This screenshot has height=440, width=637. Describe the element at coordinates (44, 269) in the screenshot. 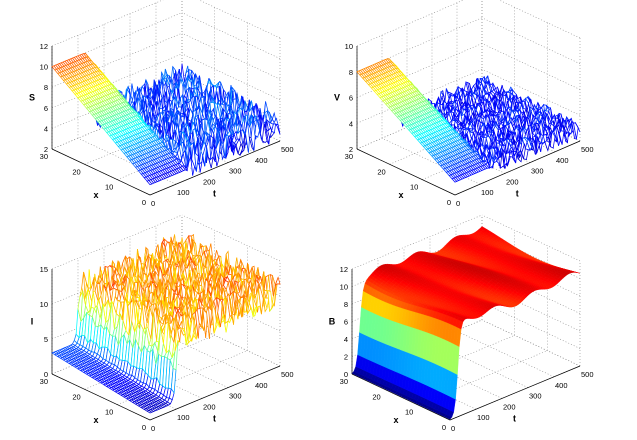

I see `z-tick-label: 15` at that location.